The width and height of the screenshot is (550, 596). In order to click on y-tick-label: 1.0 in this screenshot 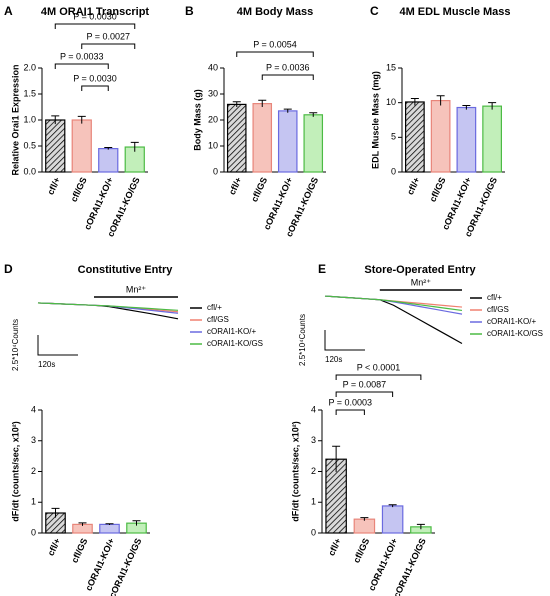, I will do `click(29, 119)`.